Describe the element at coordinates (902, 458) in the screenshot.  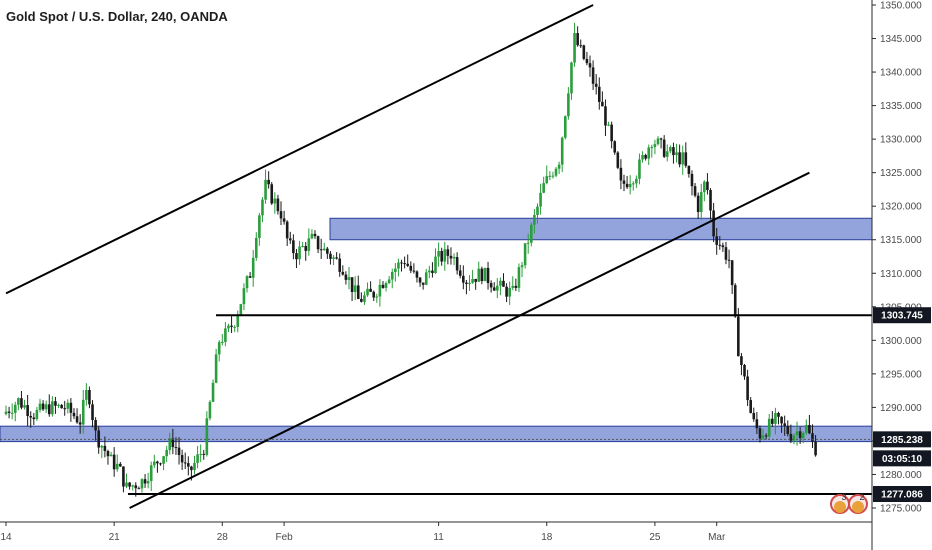
I see `countdown-bg` at that location.